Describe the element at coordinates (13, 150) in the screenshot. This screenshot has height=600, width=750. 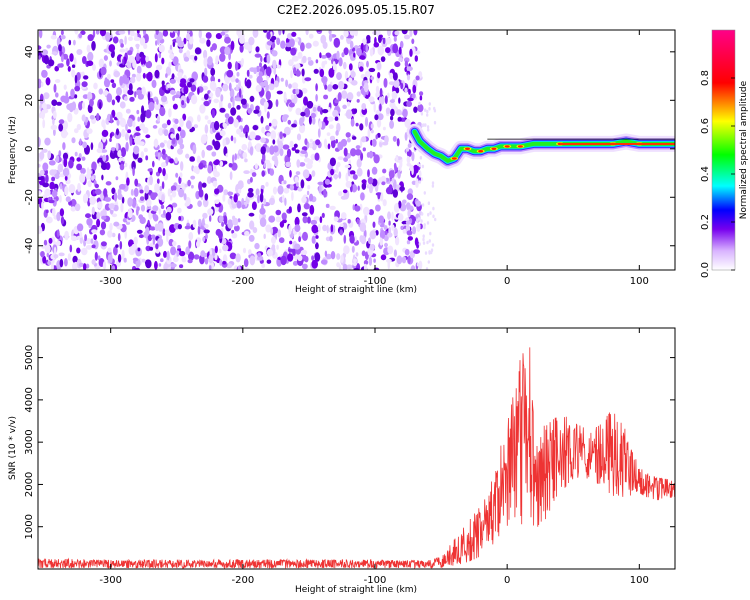
I see `spectrogram-y-axis-label: Frequency (Hz)` at that location.